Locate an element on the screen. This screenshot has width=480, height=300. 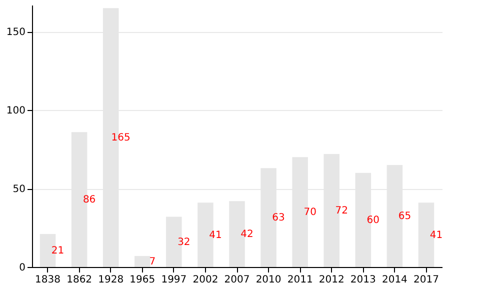
x-tick-label: 2013 is located at coordinates (363, 280).